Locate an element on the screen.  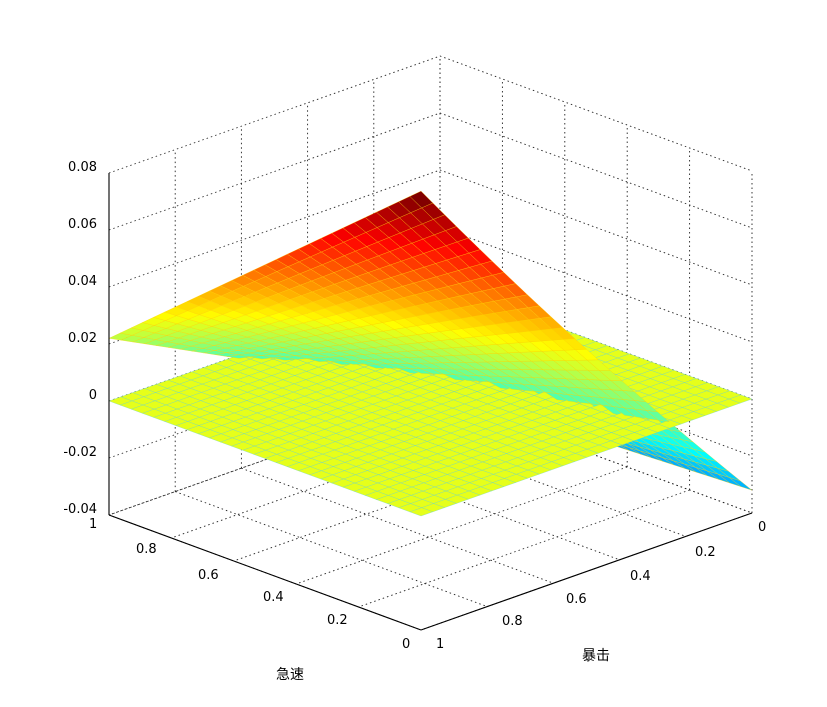
z-tick-labels: -0.04 -0.02 0 0.02 0.04 0.06 0.08 is located at coordinates (80, 338).